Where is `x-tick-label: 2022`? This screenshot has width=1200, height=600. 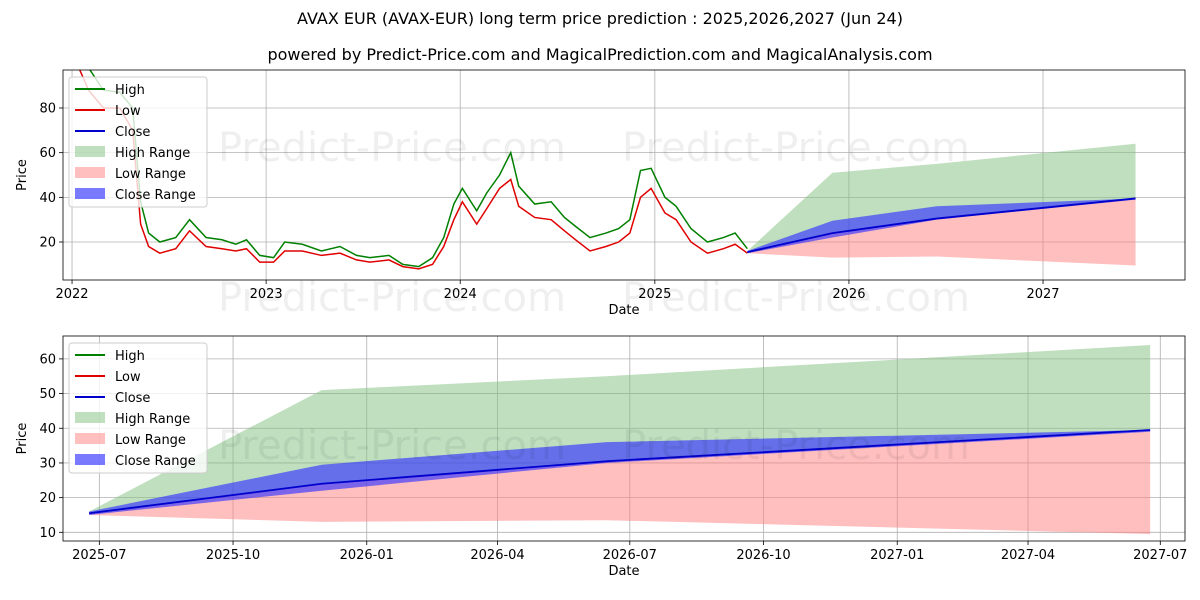 x-tick-label: 2022 is located at coordinates (71, 294).